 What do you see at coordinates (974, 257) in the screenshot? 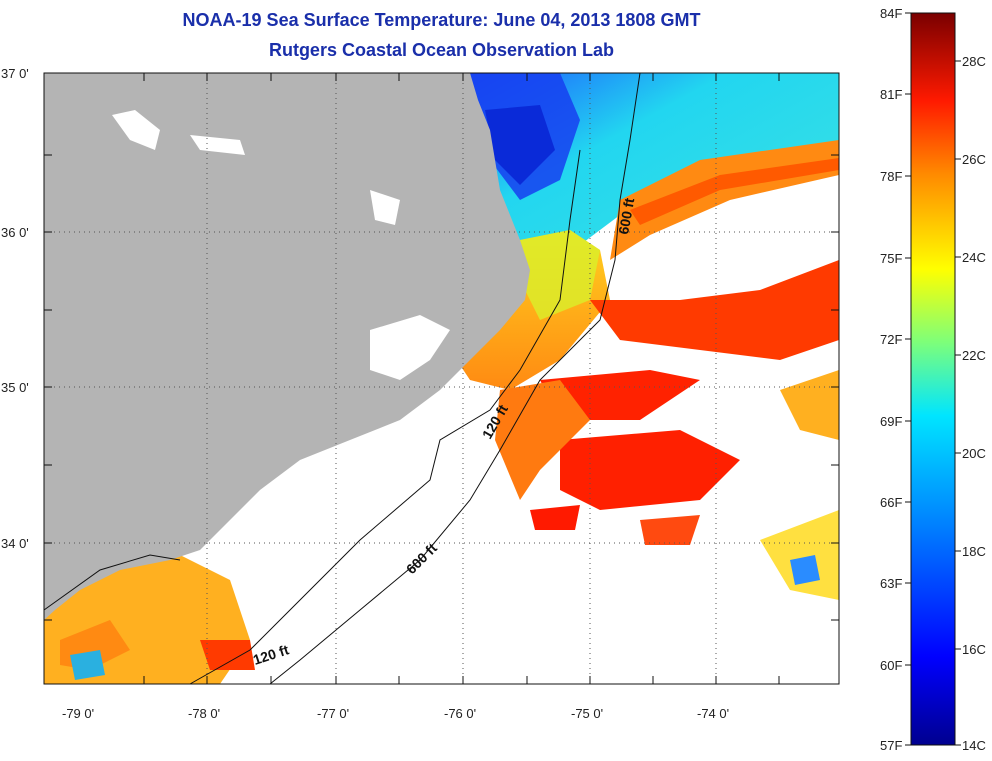
I see `cb-c-24: 24C` at bounding box center [974, 257].